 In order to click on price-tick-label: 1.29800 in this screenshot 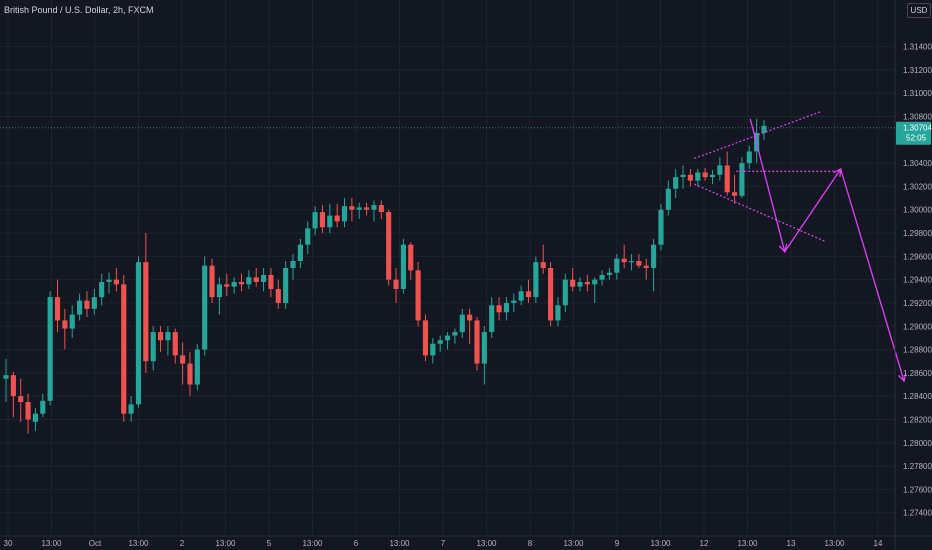, I will do `click(917, 233)`.